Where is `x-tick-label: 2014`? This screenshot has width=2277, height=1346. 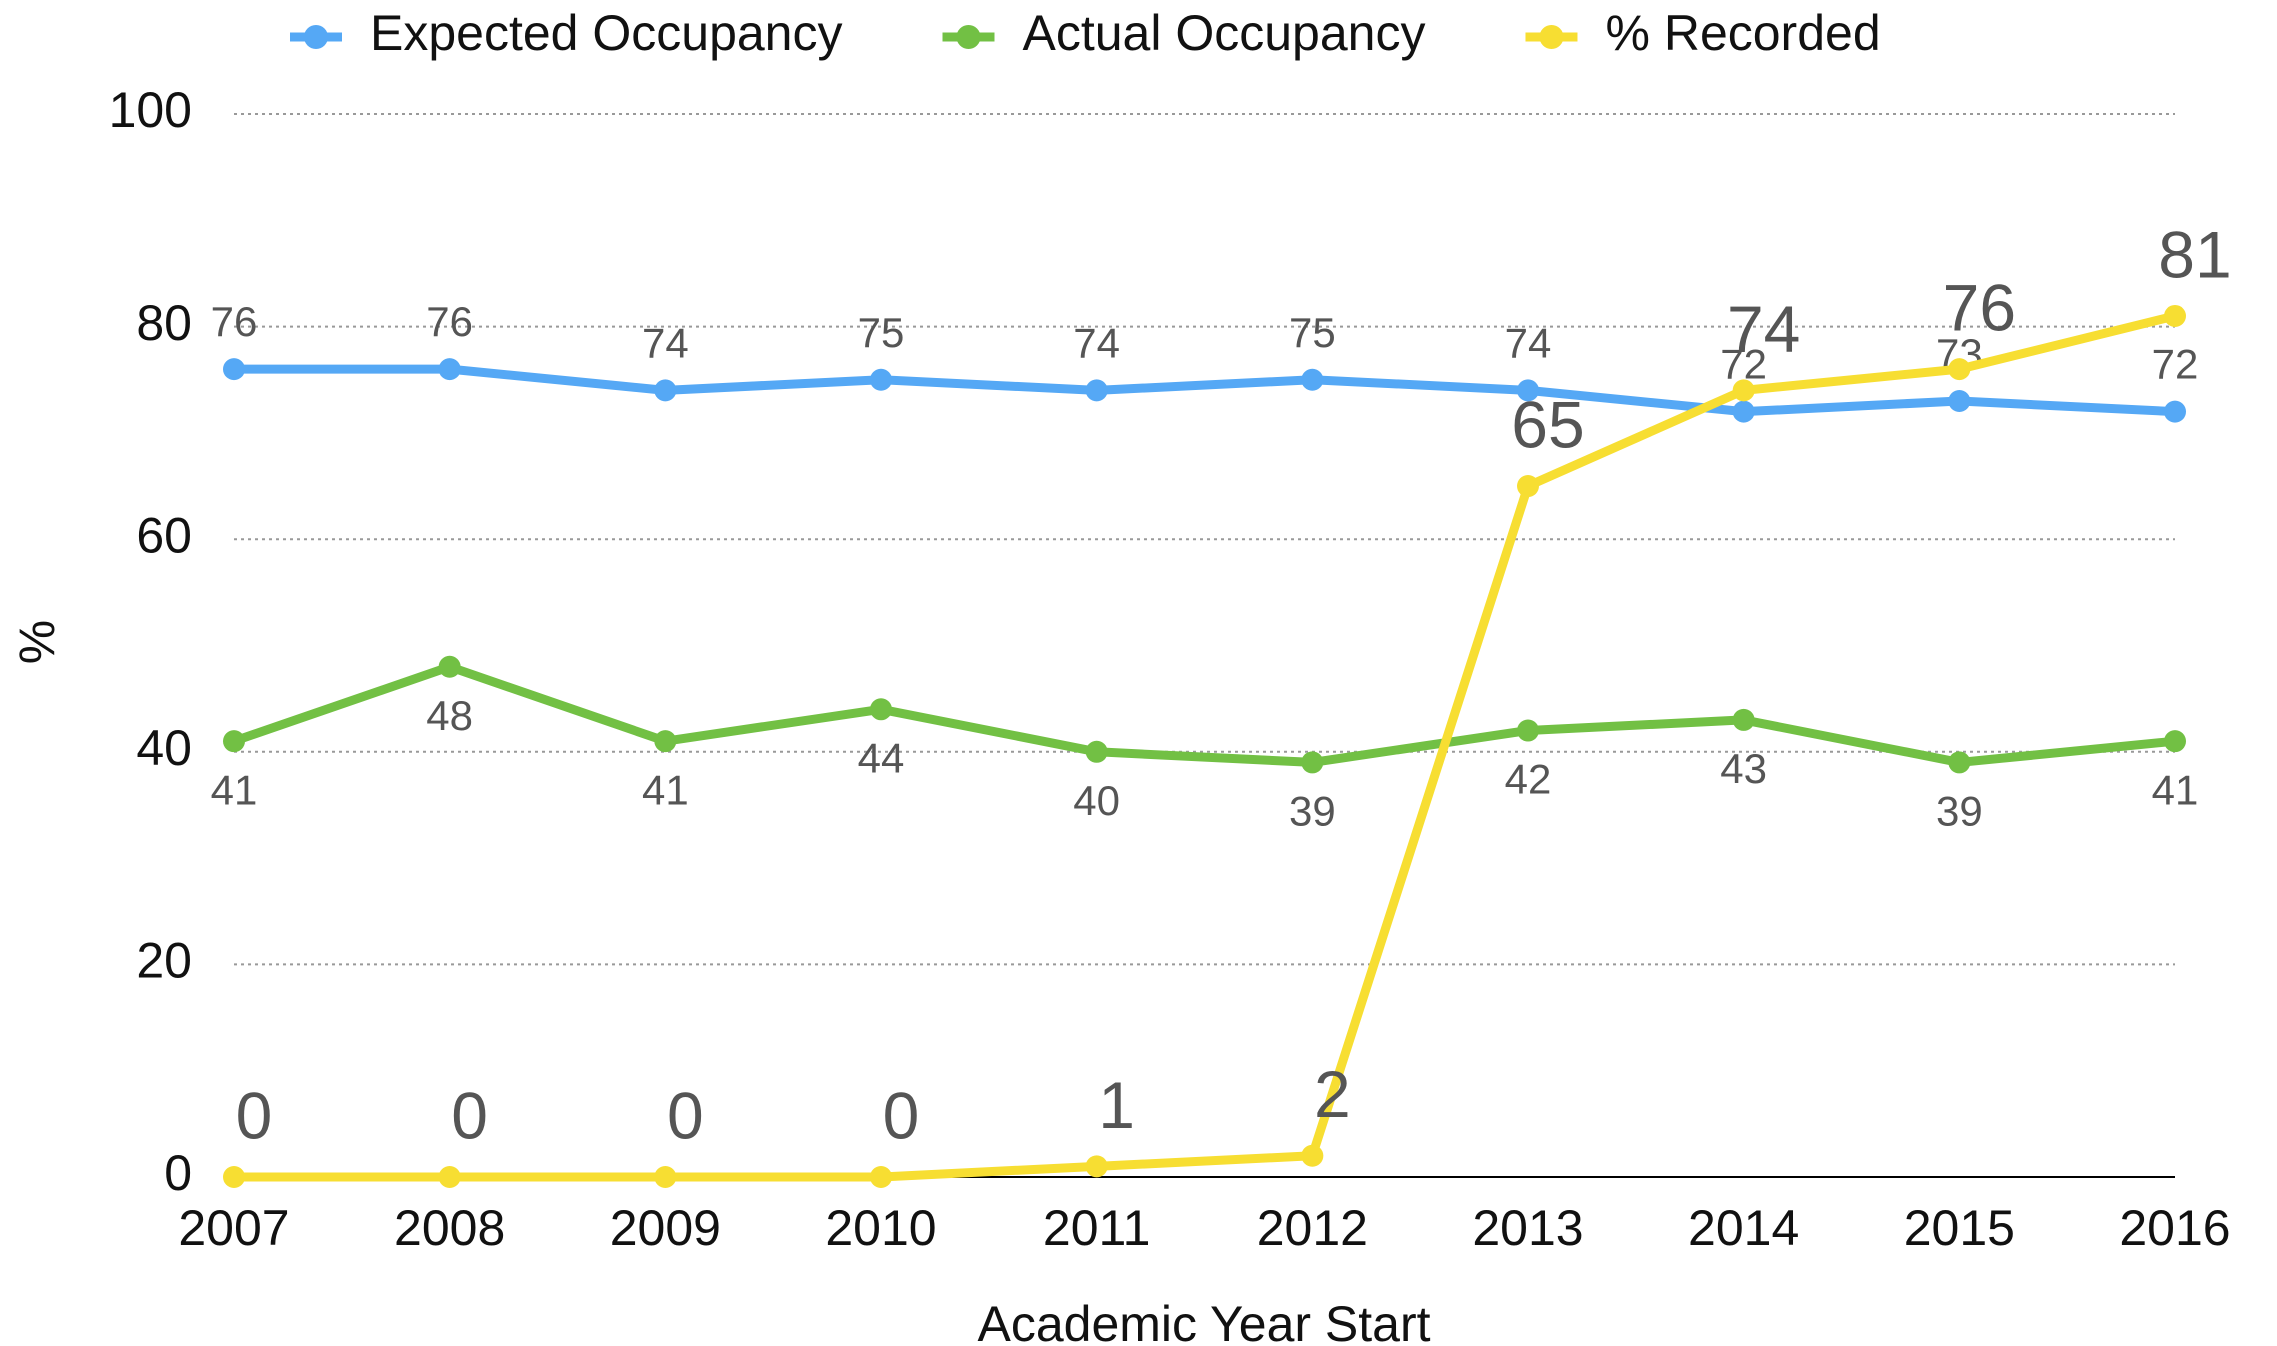
x-tick-label: 2014 is located at coordinates (1743, 1228).